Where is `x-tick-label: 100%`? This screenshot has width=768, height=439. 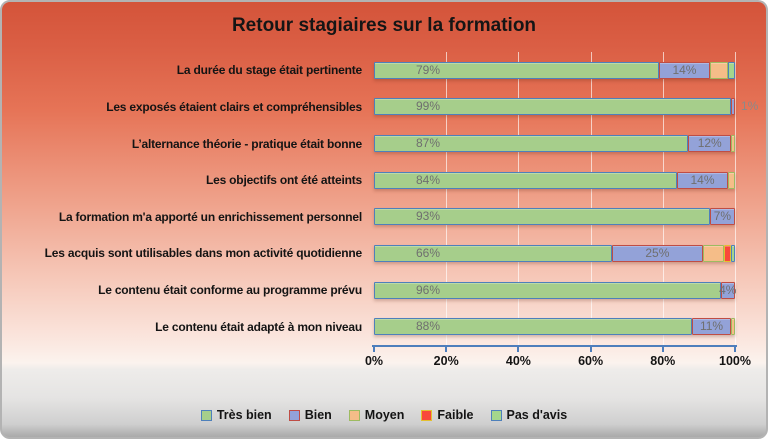
x-tick-label: 100% is located at coordinates (735, 361).